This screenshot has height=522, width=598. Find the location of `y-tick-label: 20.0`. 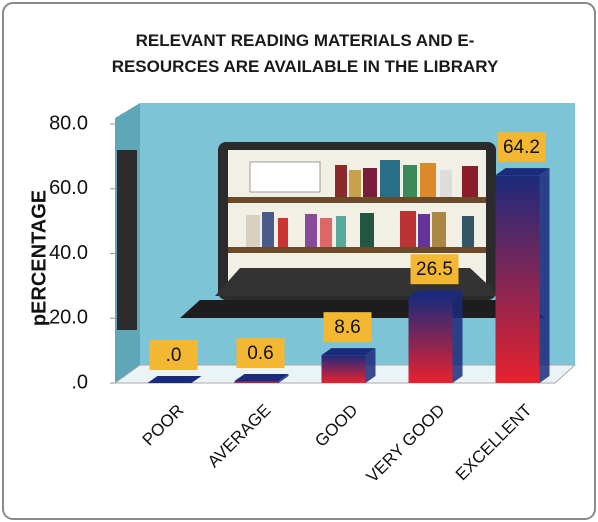

y-tick-label: 20.0 is located at coordinates (68, 318).